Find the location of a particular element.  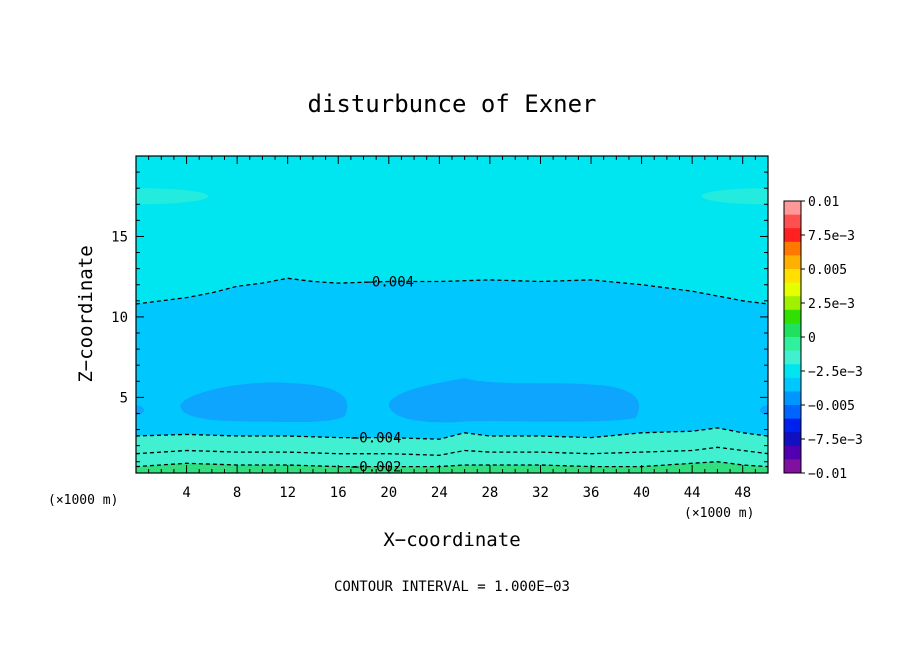

y-tick-label: 15 is located at coordinates (119, 237).